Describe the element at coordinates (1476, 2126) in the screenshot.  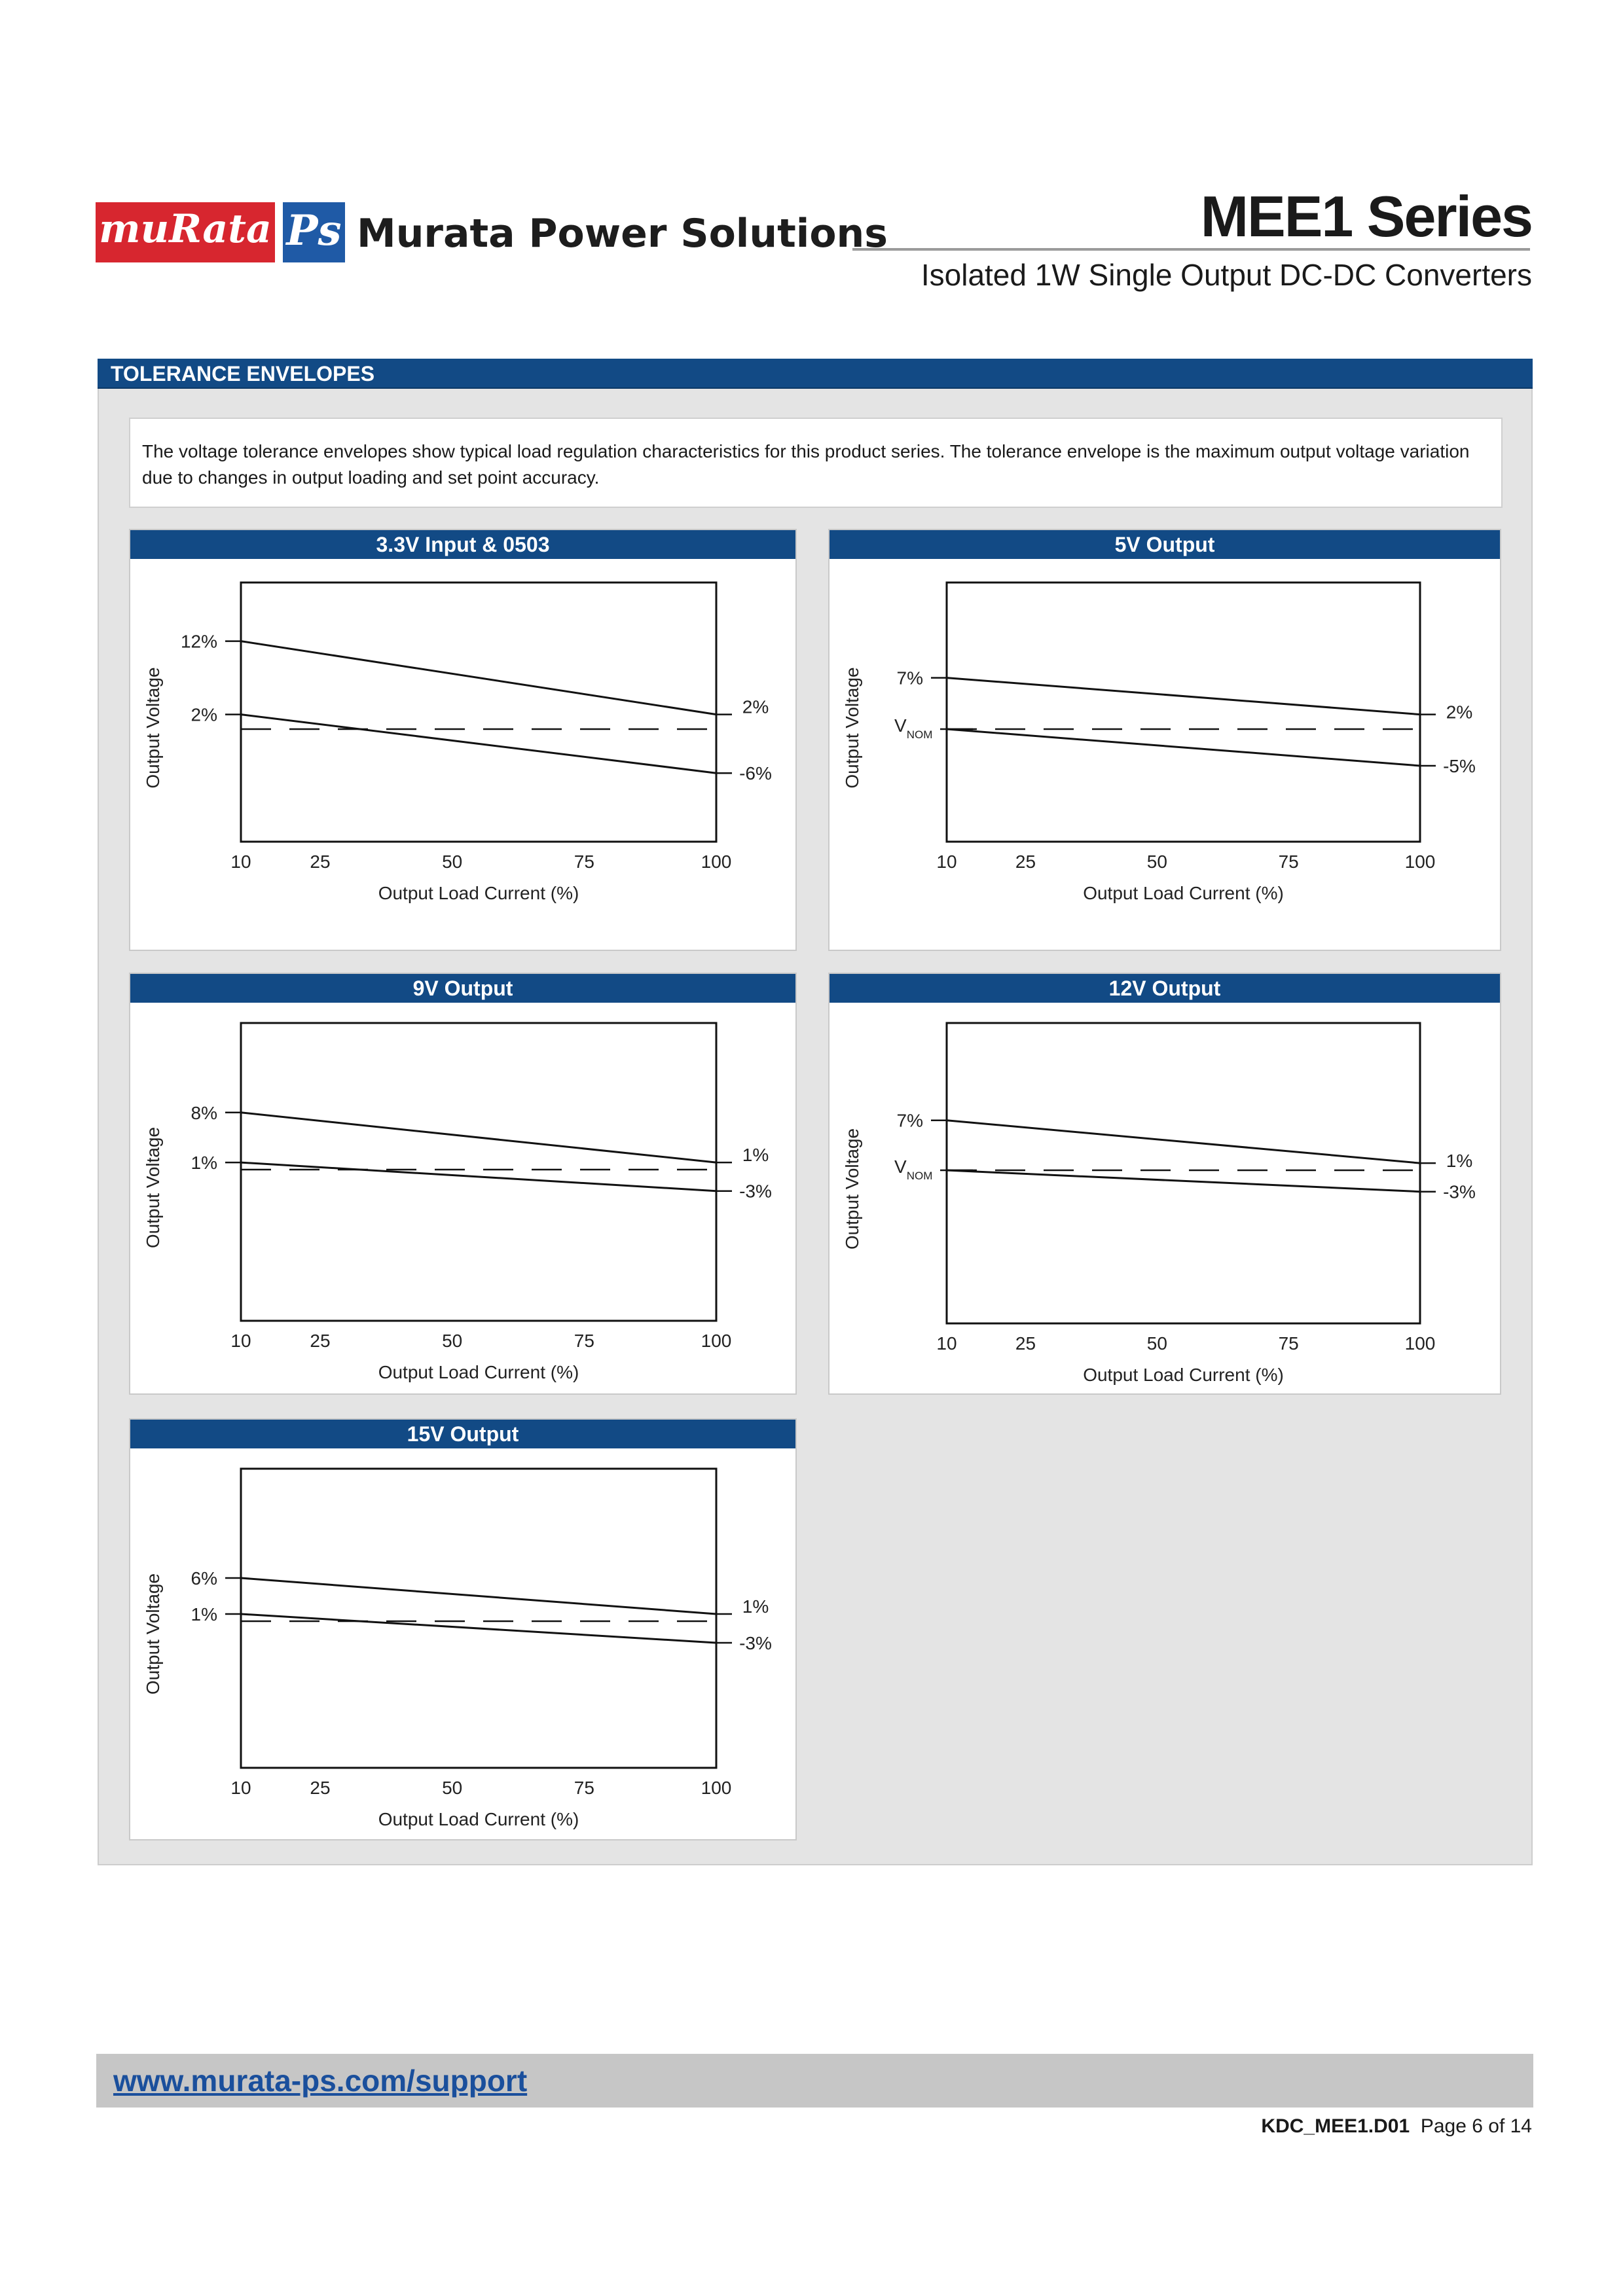
I see `page-number: Page 6 of 14` at that location.